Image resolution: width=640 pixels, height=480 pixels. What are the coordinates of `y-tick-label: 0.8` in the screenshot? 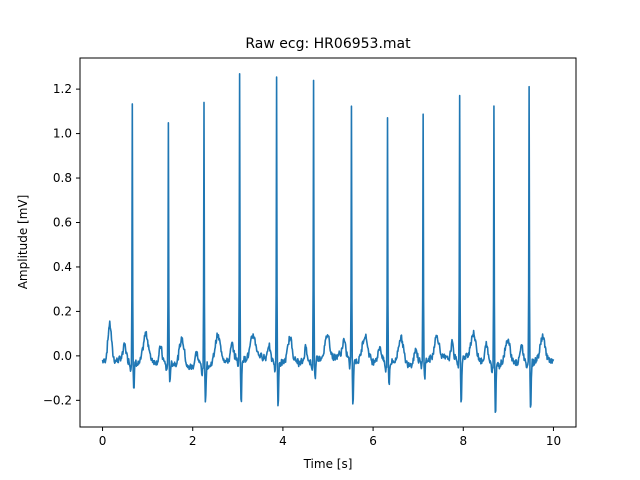 It's located at (62, 178).